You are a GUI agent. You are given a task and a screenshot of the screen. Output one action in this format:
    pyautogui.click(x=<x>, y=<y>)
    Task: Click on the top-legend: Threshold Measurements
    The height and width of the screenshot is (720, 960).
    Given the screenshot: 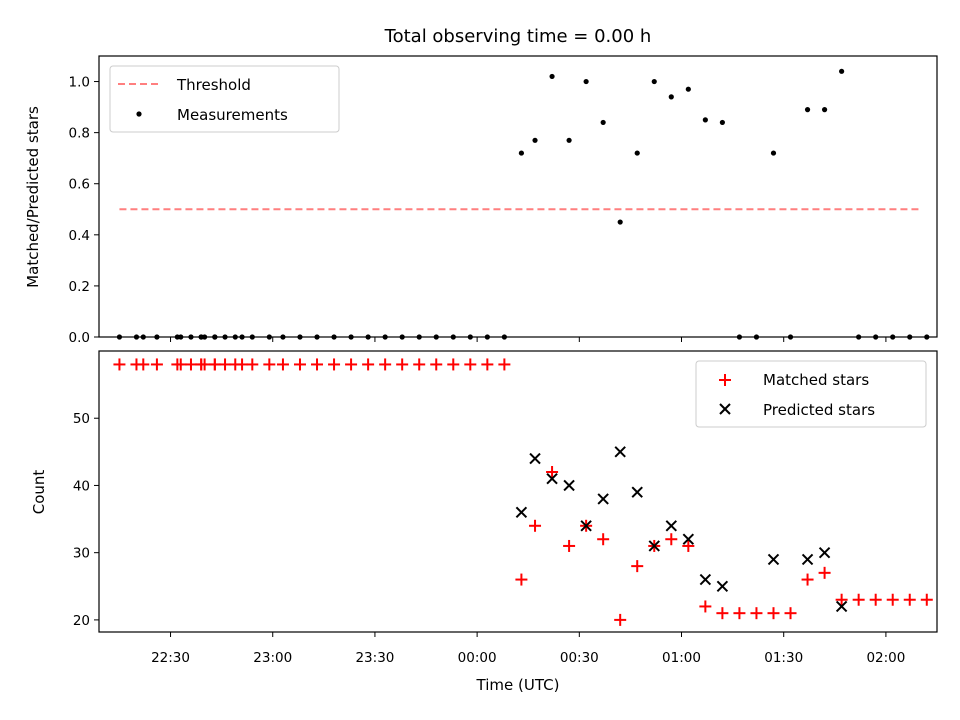 What is the action you would take?
    pyautogui.click(x=224, y=99)
    